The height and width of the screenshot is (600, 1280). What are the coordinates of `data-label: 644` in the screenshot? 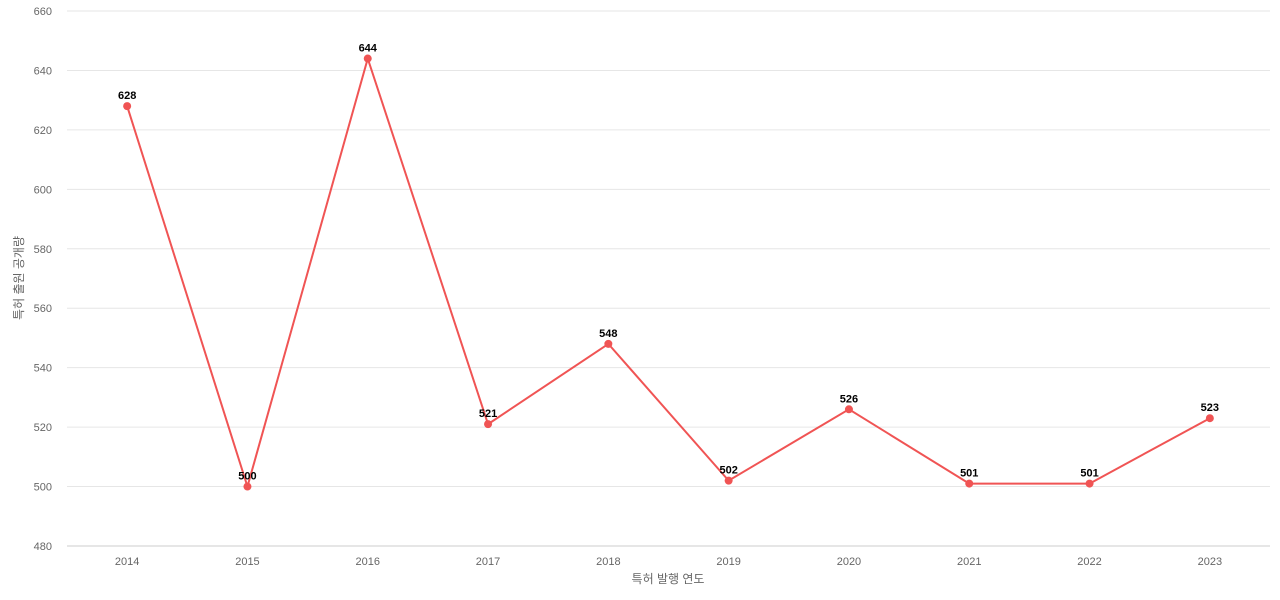 It's located at (368, 49).